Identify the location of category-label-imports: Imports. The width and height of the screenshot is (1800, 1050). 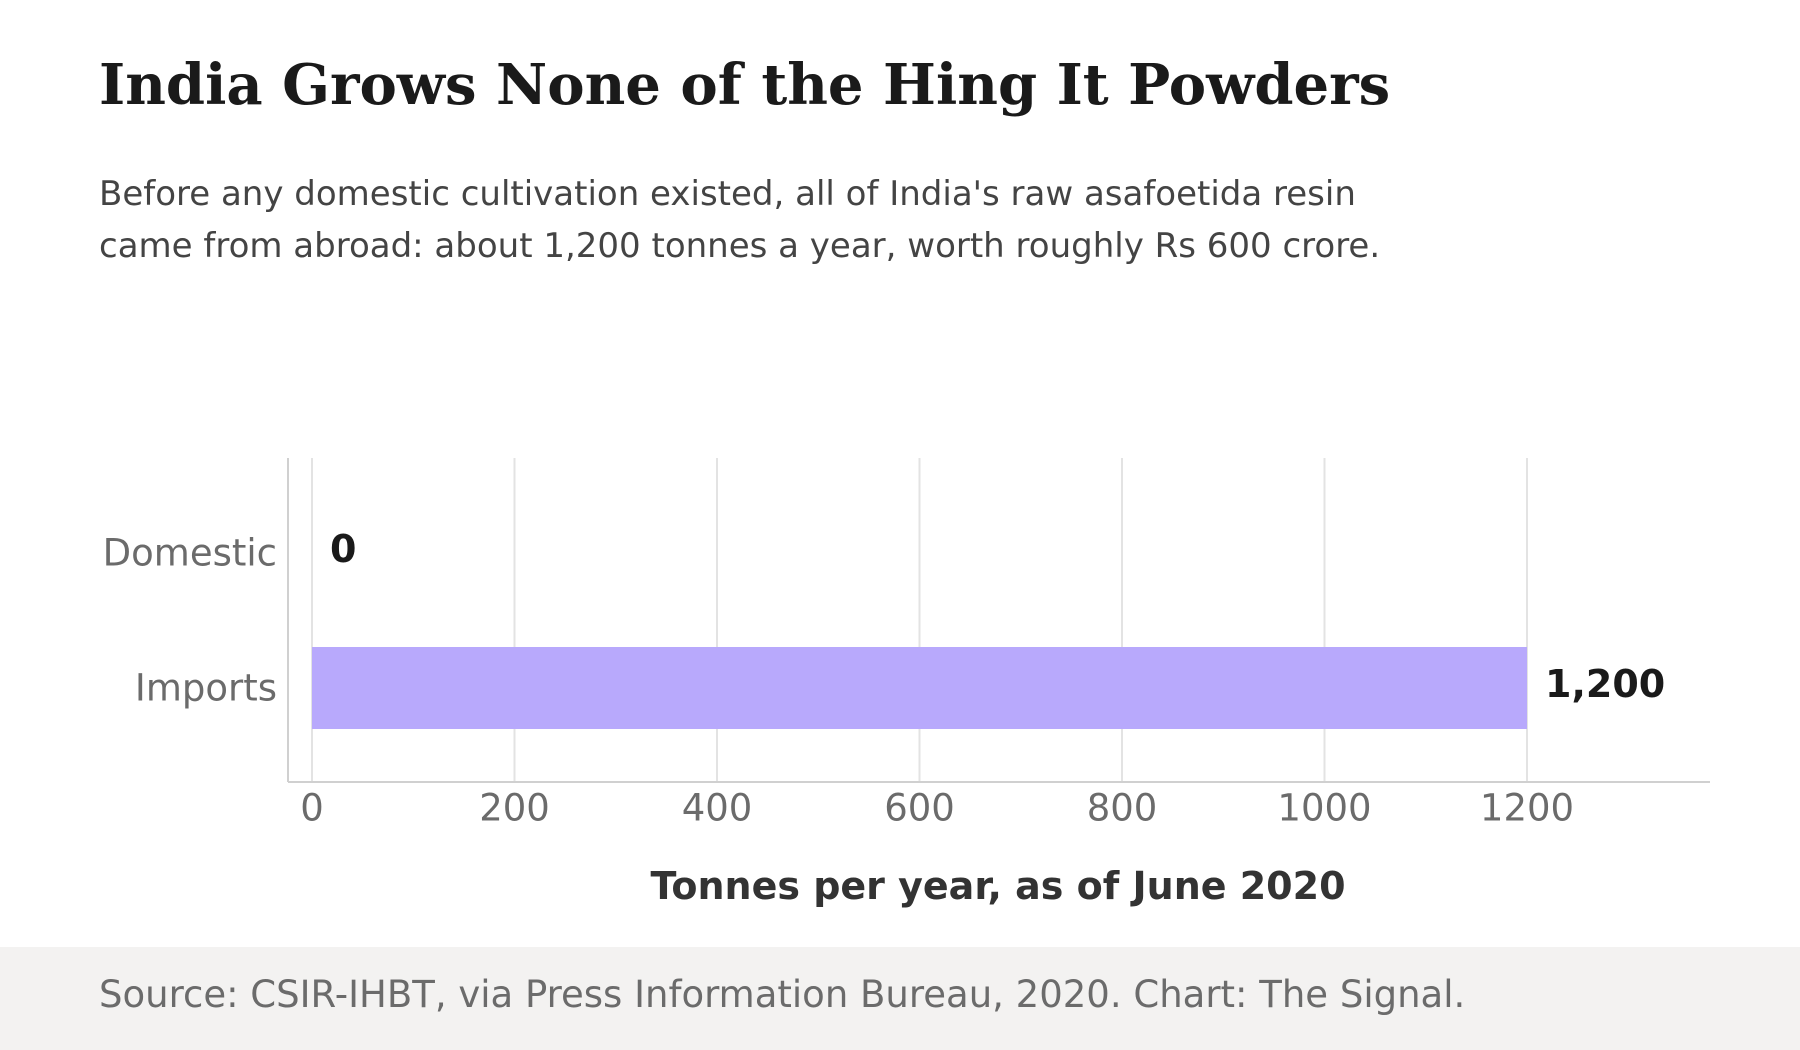
(206, 688).